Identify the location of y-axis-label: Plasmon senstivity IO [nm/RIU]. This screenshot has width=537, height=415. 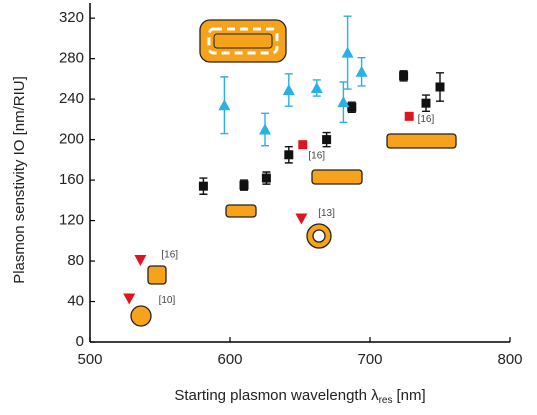
(19, 180).